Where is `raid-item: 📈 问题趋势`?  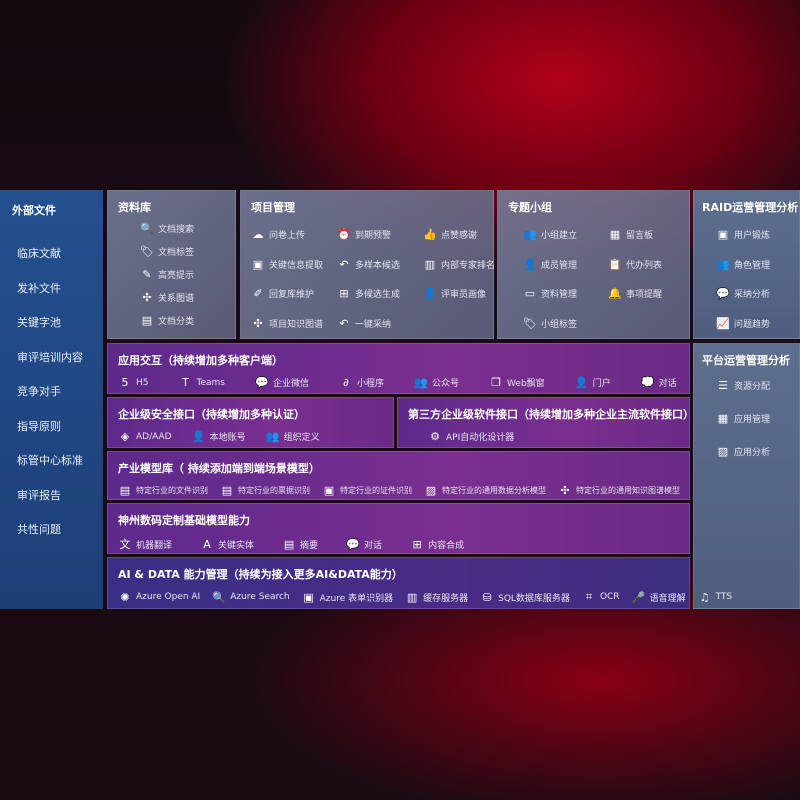
raid-item: 📈 问题趋势 is located at coordinates (743, 323).